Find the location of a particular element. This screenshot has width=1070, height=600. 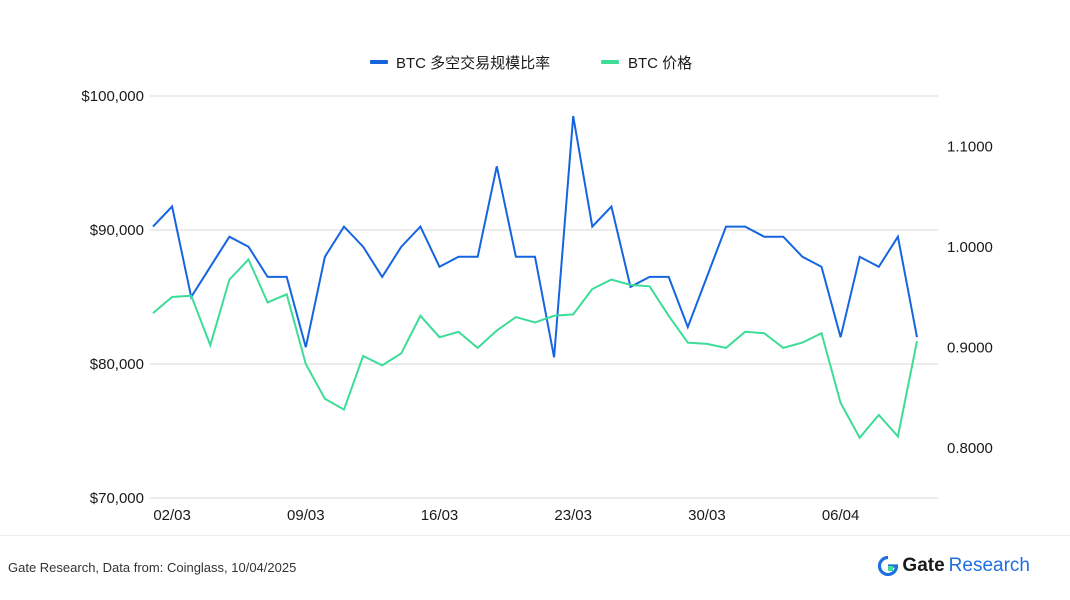

brand-suffix: Research is located at coordinates (989, 565).